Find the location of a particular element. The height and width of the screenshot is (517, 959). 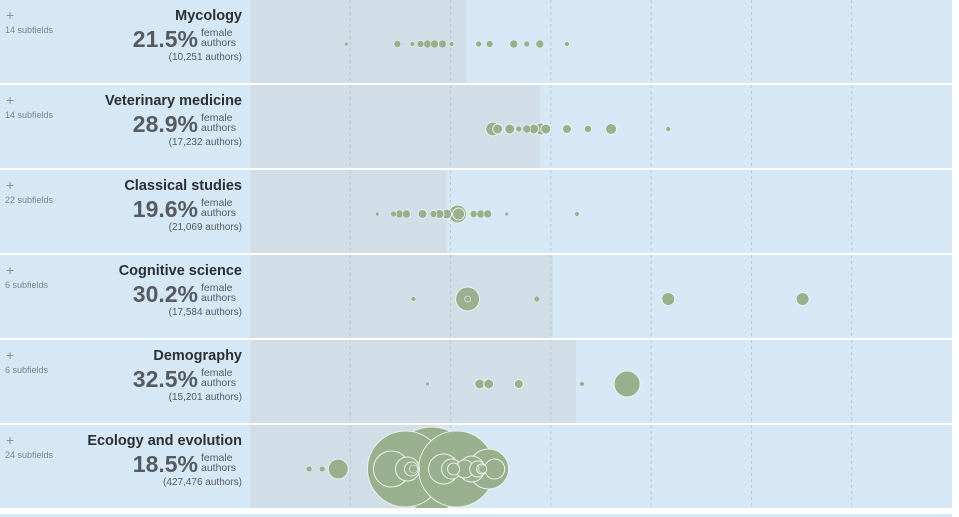

subfield-count: 24 subfields is located at coordinates (29, 455).